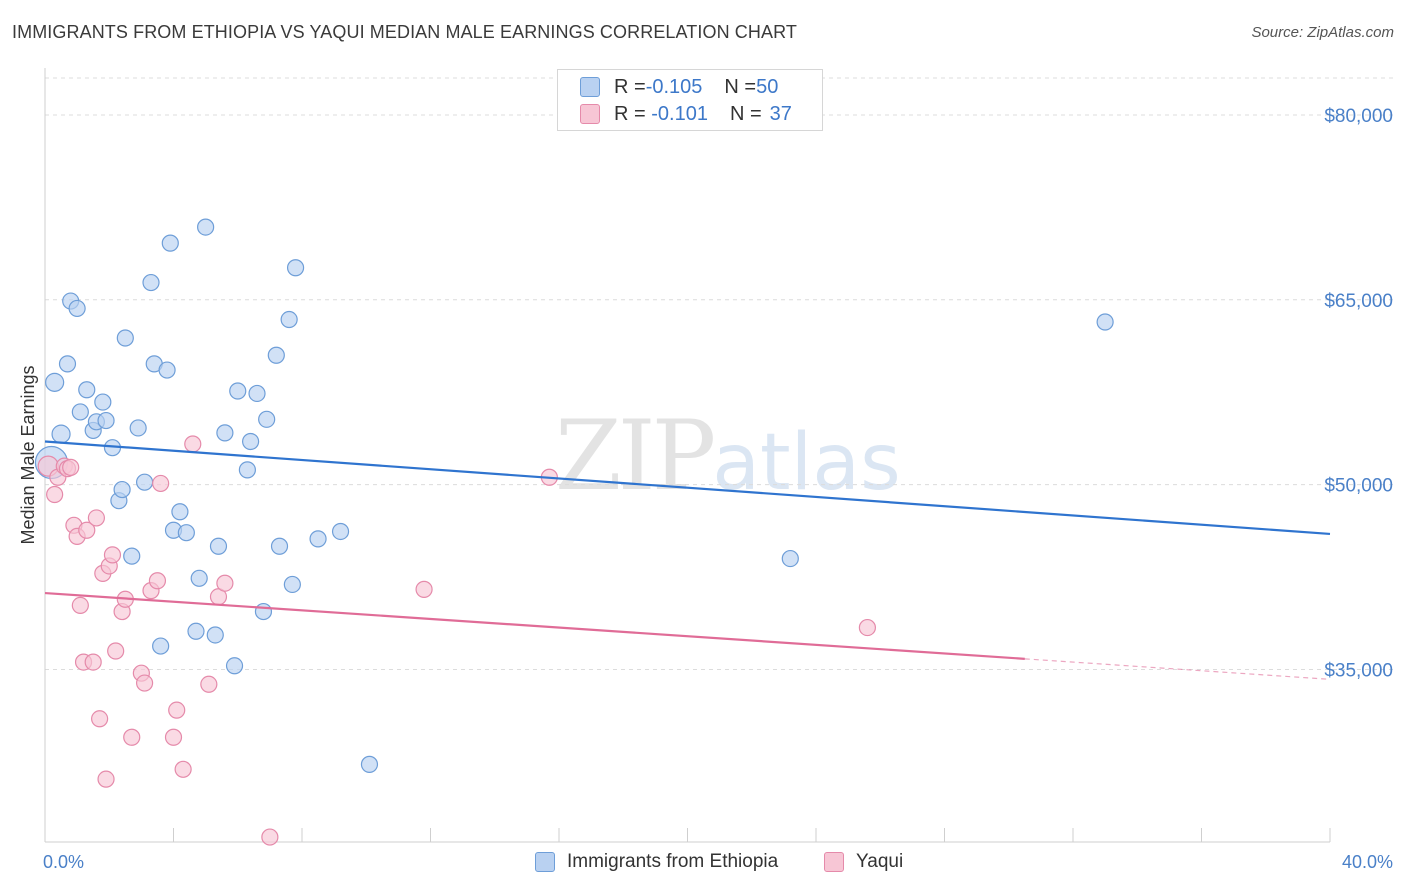 The image size is (1406, 892). Describe the element at coordinates (590, 87) in the screenshot. I see `legend-swatch-blue` at that location.